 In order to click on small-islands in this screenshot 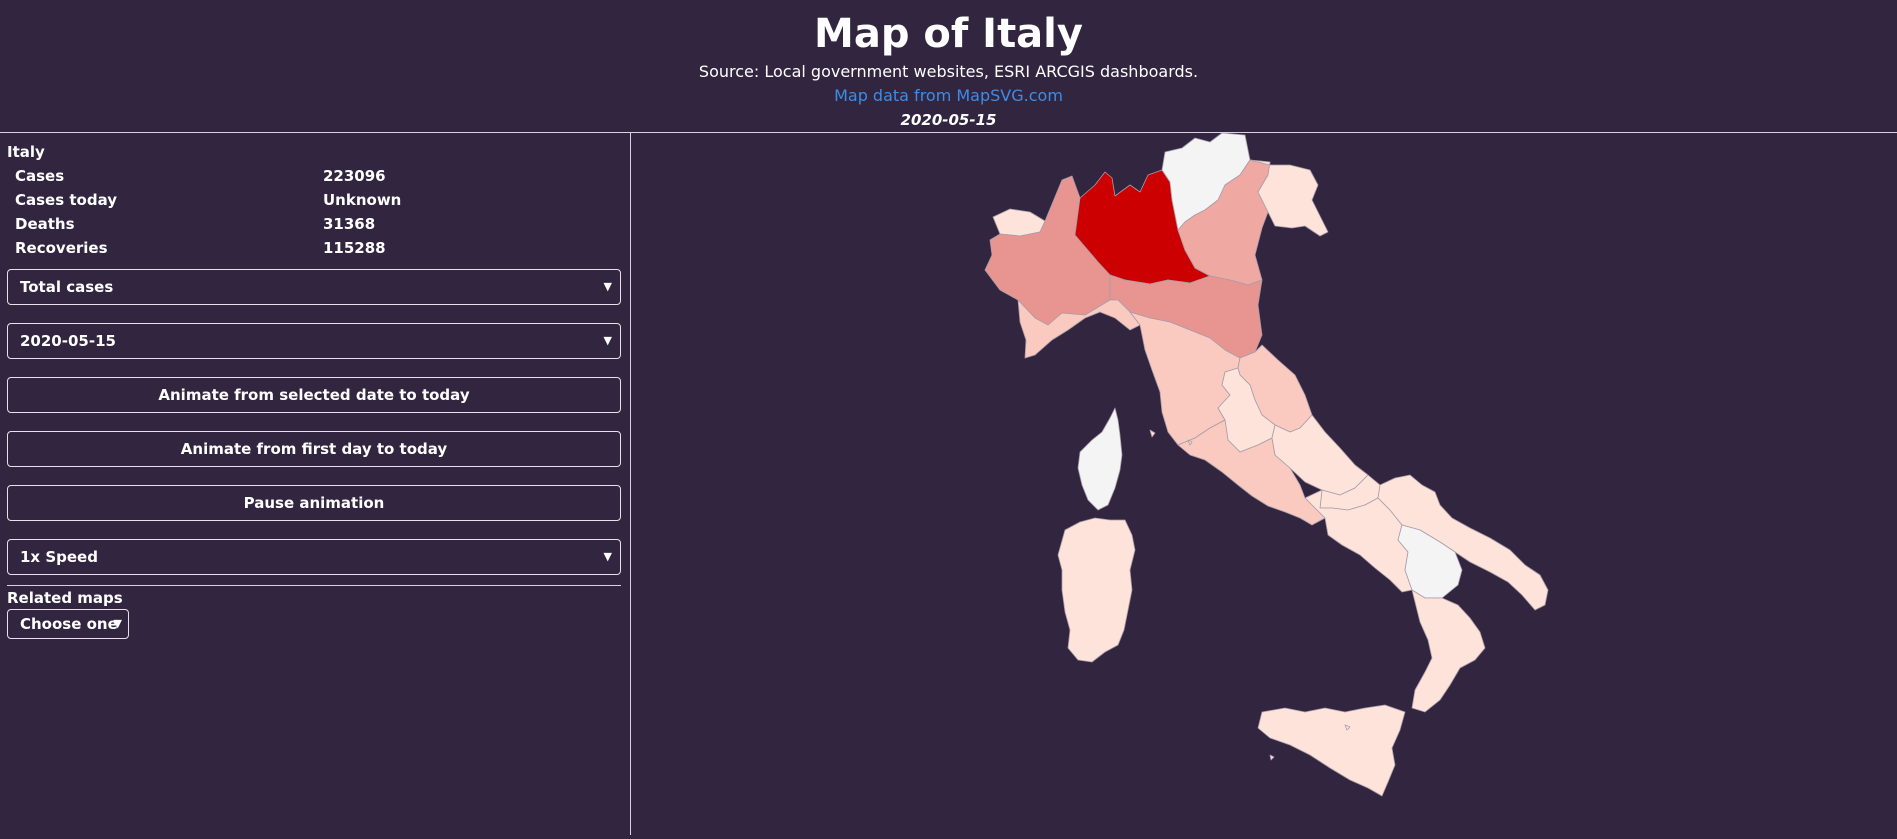, I will do `click(1250, 595)`.